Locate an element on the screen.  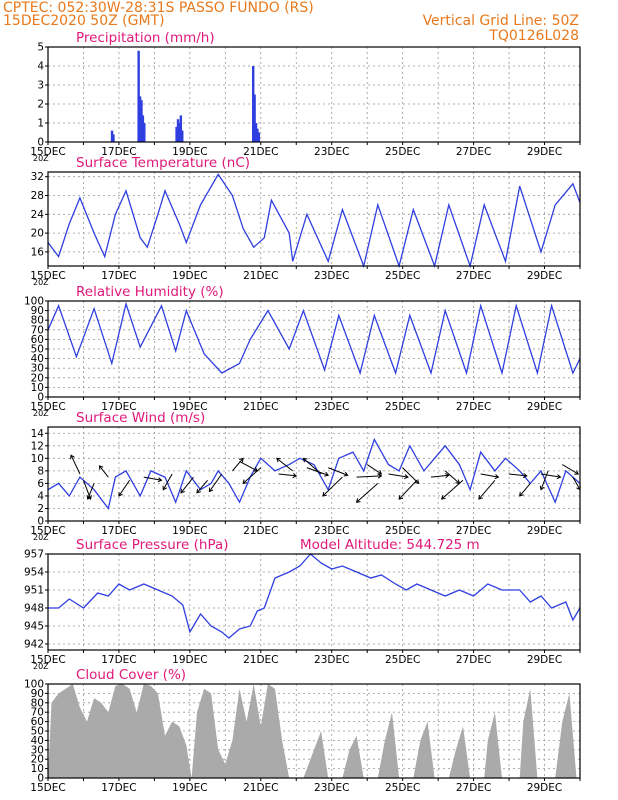
y-tick-label: 30 is located at coordinates (37, 369).